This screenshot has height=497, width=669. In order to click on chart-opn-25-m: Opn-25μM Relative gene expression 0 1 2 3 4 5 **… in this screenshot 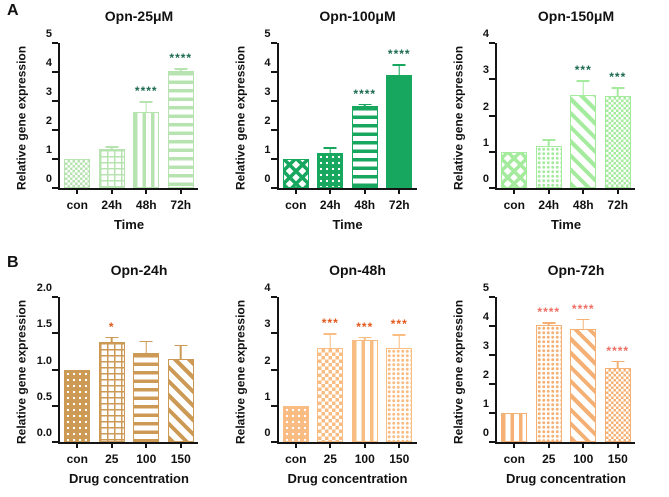, I will do `click(118, 120)`.